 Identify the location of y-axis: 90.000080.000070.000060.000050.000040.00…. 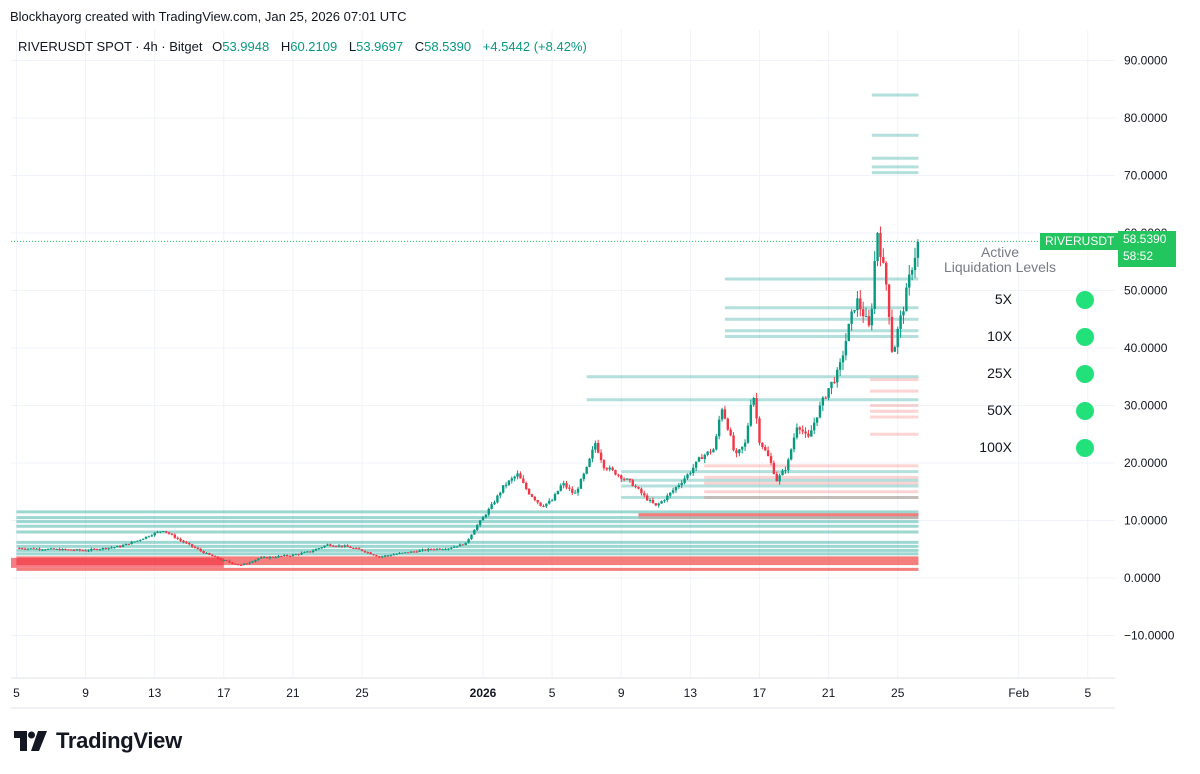
(1149, 348).